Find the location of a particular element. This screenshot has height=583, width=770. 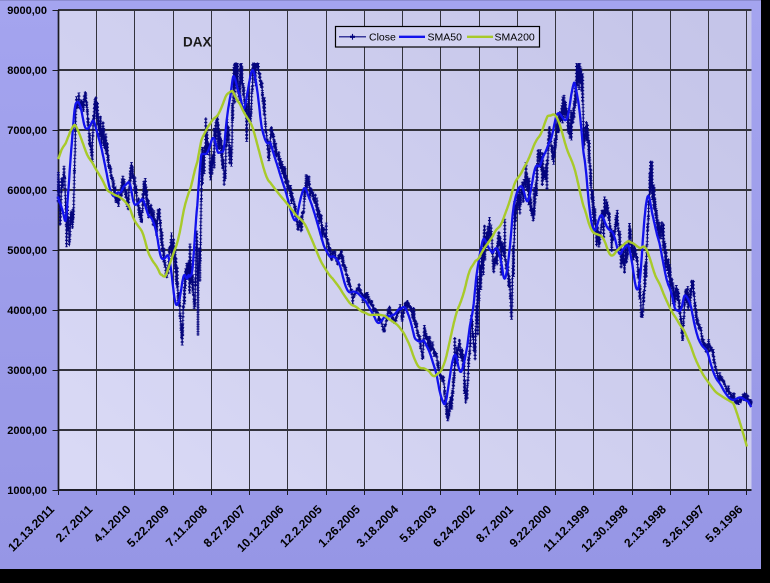

svg-text: 9000,00 is located at coordinates (27, 11).